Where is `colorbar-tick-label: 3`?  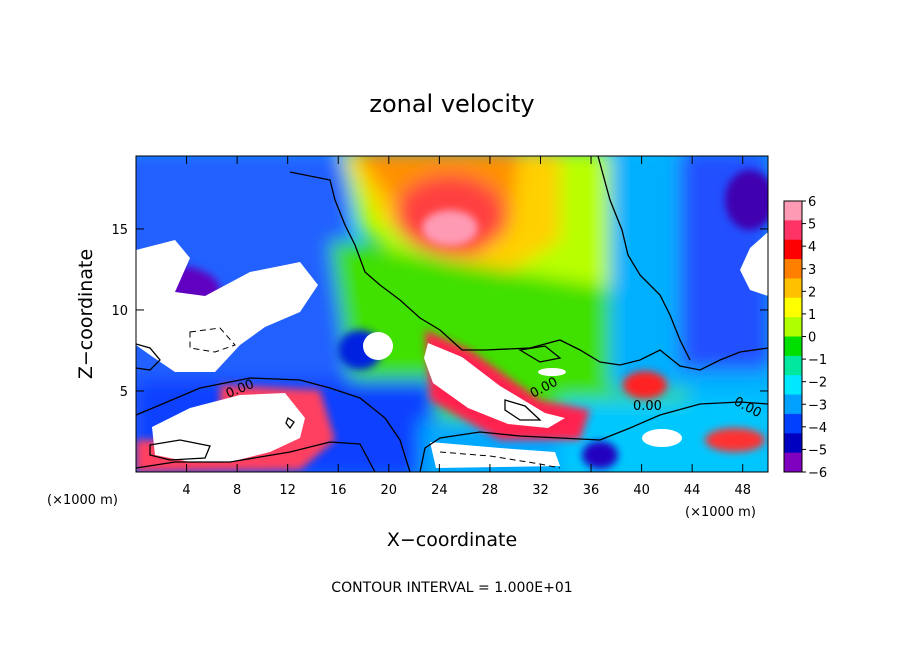 colorbar-tick-label: 3 is located at coordinates (812, 270).